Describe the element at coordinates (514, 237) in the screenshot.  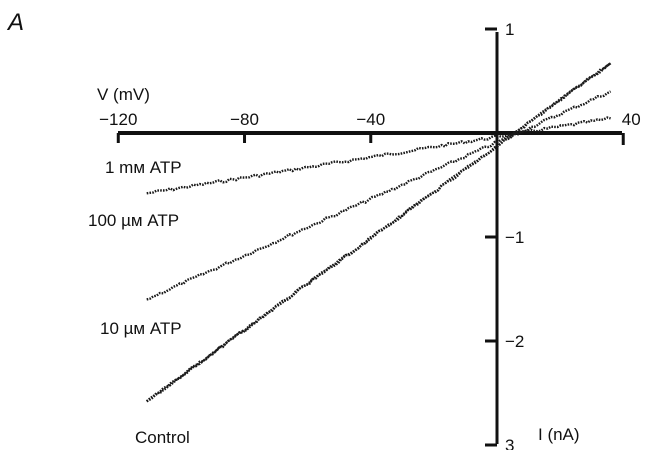
I see `y-tick-label-1: −1` at that location.